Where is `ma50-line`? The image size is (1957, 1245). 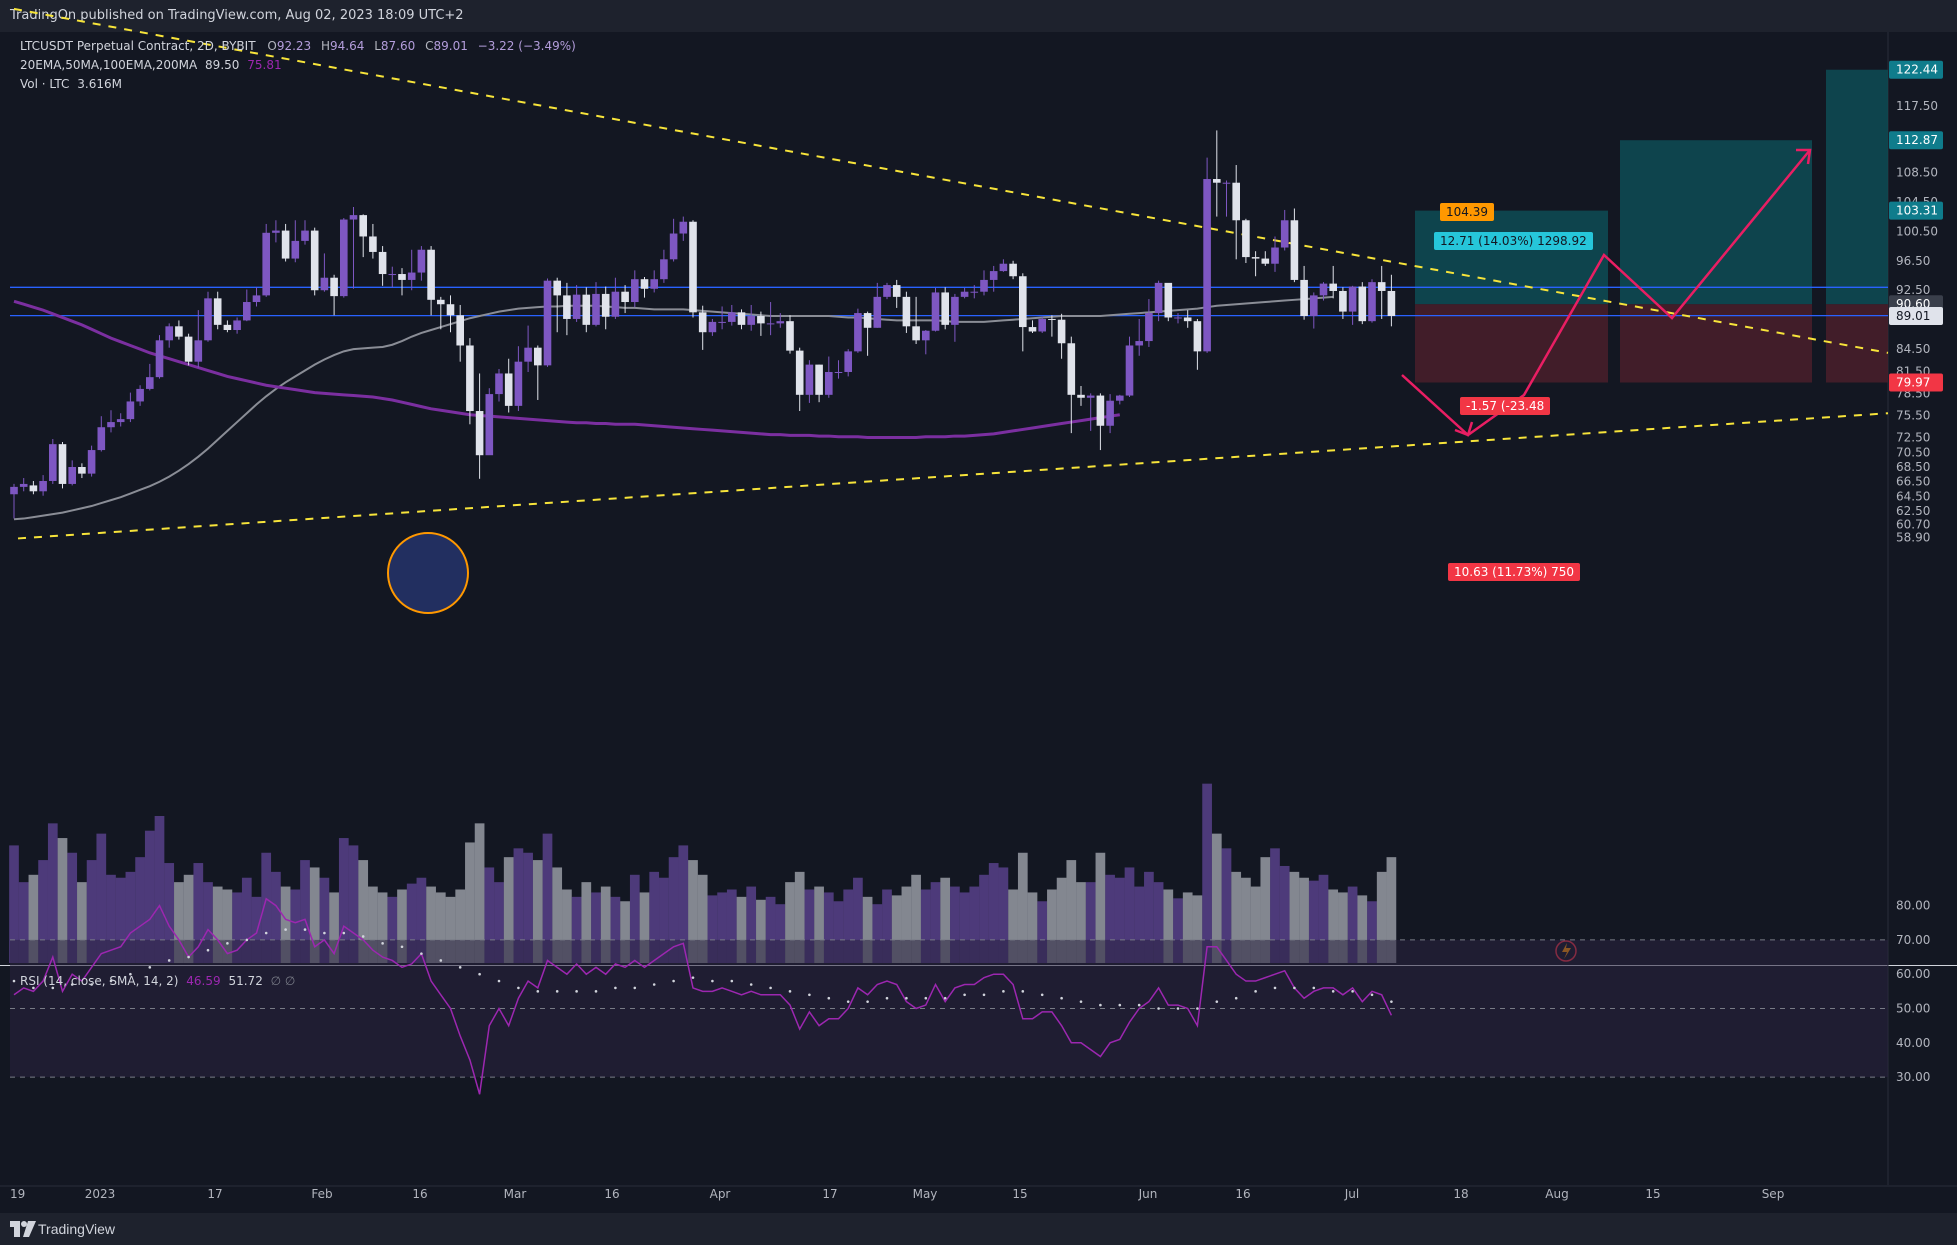 ma50-line is located at coordinates (673, 408).